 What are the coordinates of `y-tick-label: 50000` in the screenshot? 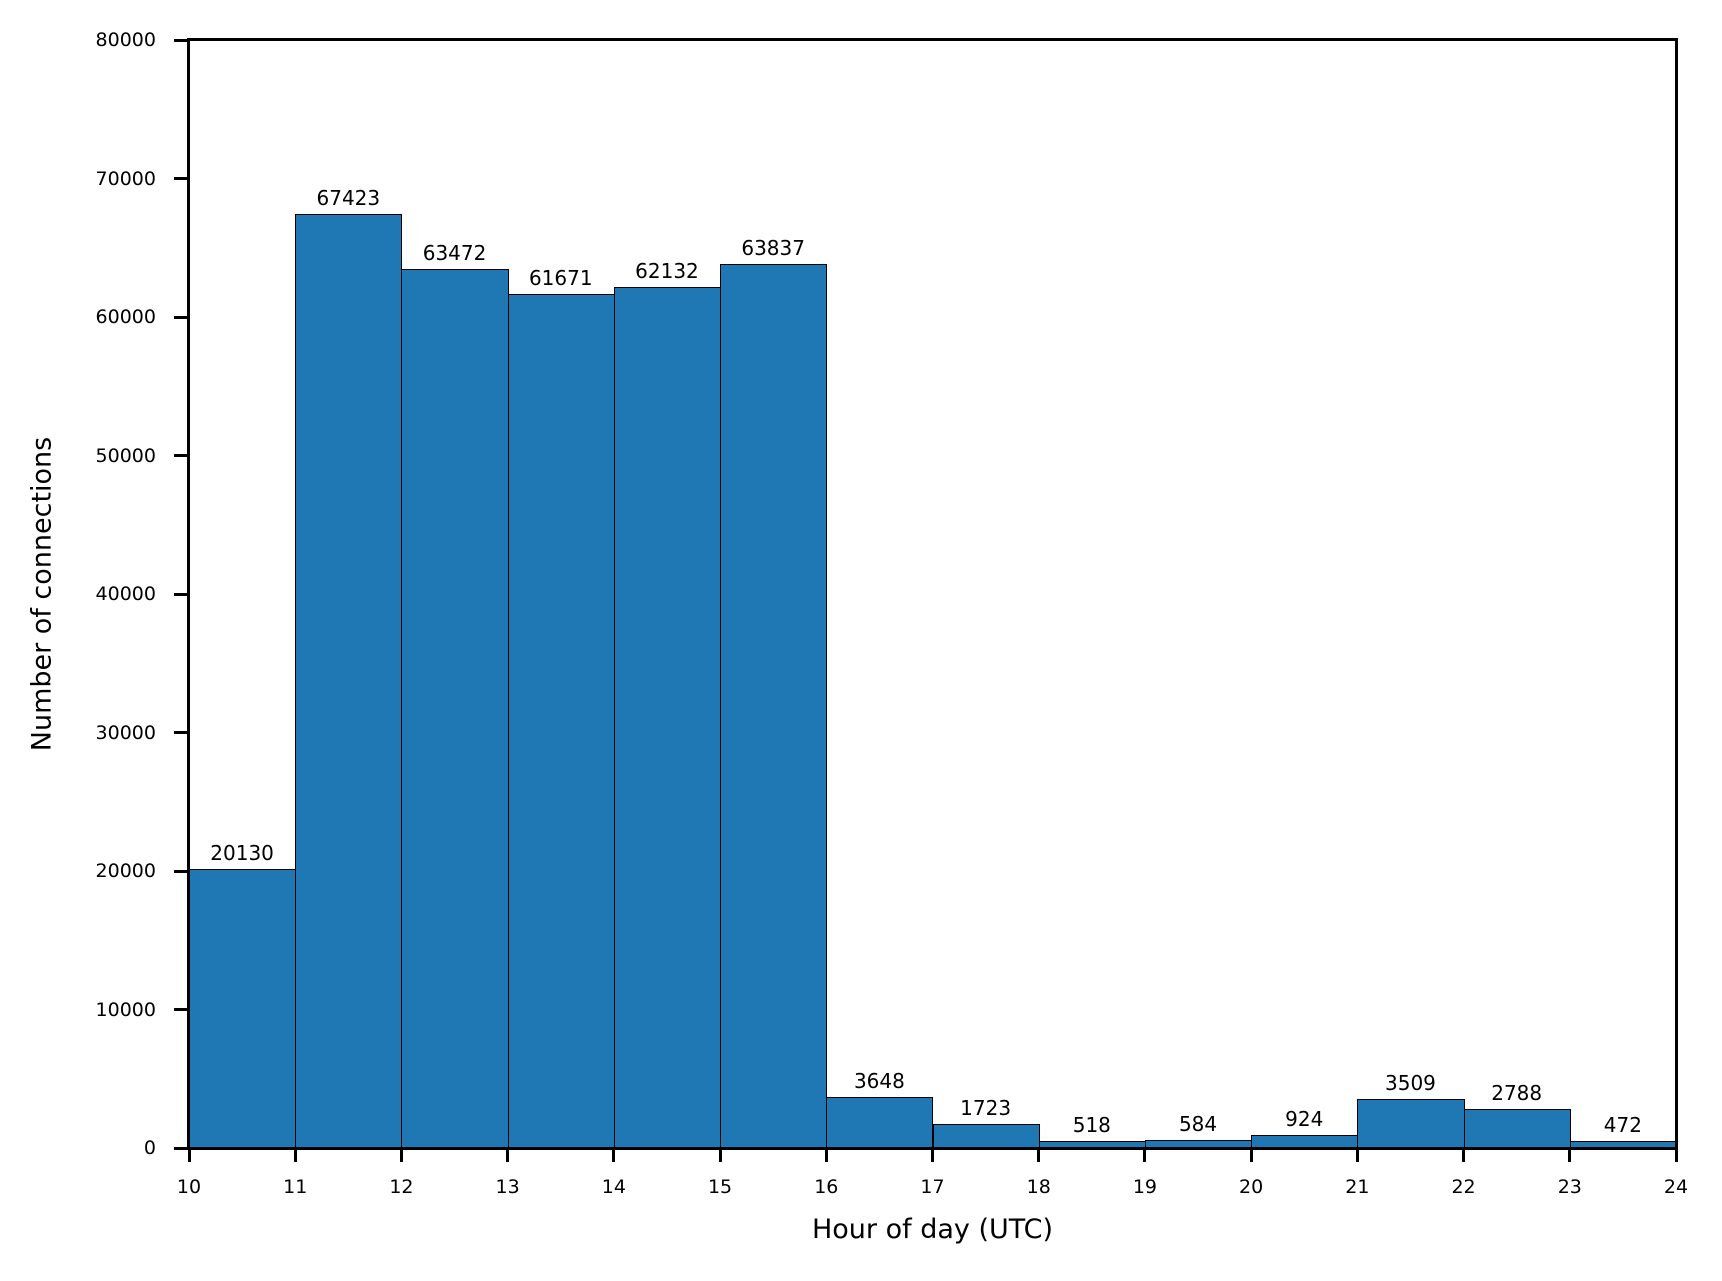 It's located at (125, 455).